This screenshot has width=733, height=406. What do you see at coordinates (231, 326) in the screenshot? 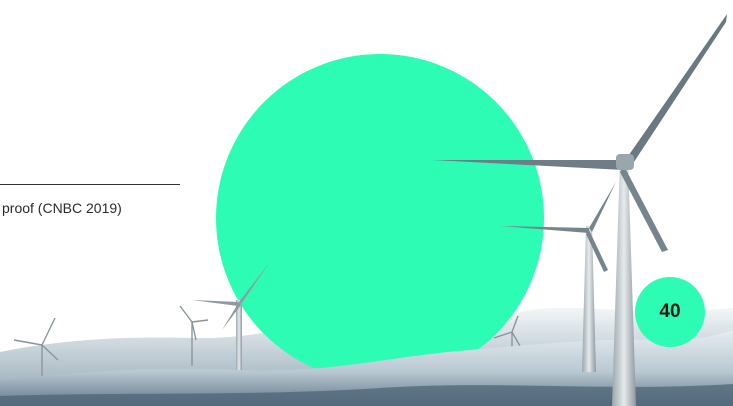
I see `turbine-mid-left` at bounding box center [231, 326].